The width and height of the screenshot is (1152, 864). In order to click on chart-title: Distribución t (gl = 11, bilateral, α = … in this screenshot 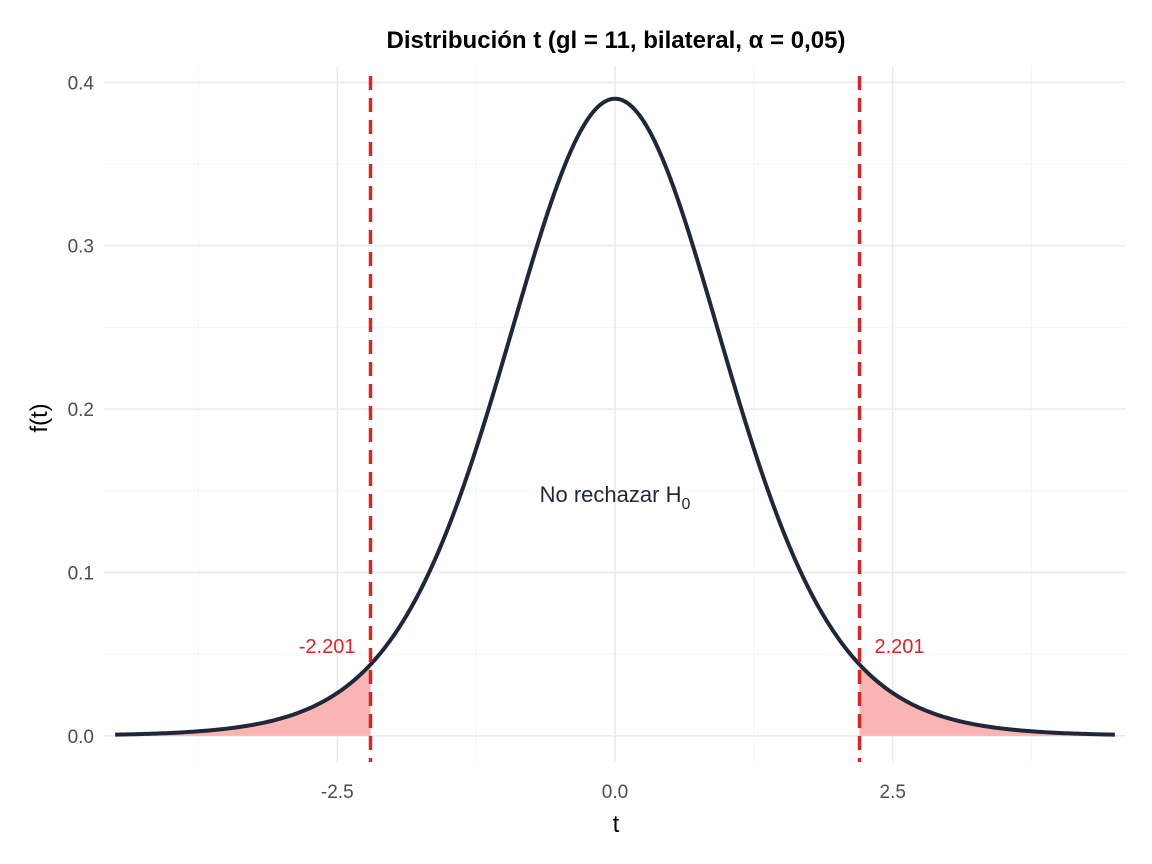, I will do `click(616, 40)`.